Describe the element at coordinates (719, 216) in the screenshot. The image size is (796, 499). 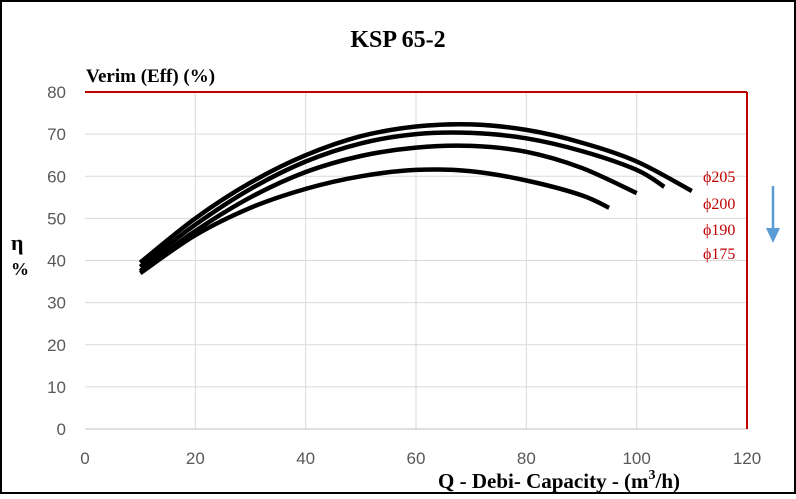
I see `legend: ϕ205 ϕ200 ϕ190 ϕ175` at that location.